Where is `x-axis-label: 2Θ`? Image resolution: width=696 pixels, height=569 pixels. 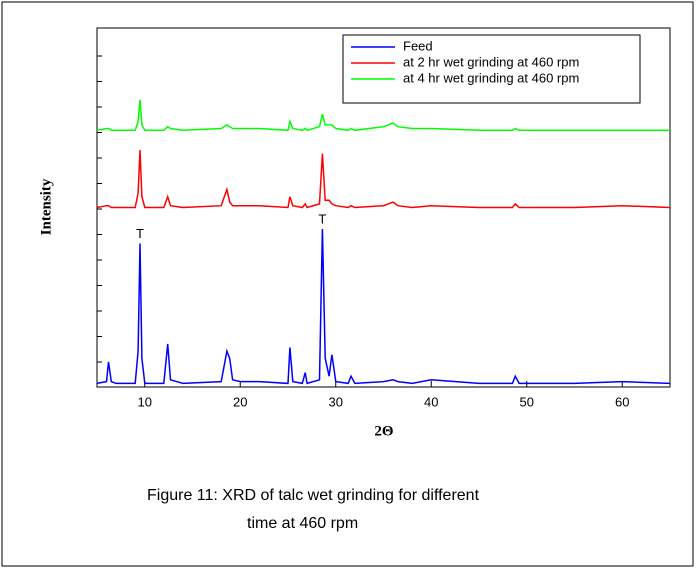
x-axis-label: 2Θ is located at coordinates (383, 431).